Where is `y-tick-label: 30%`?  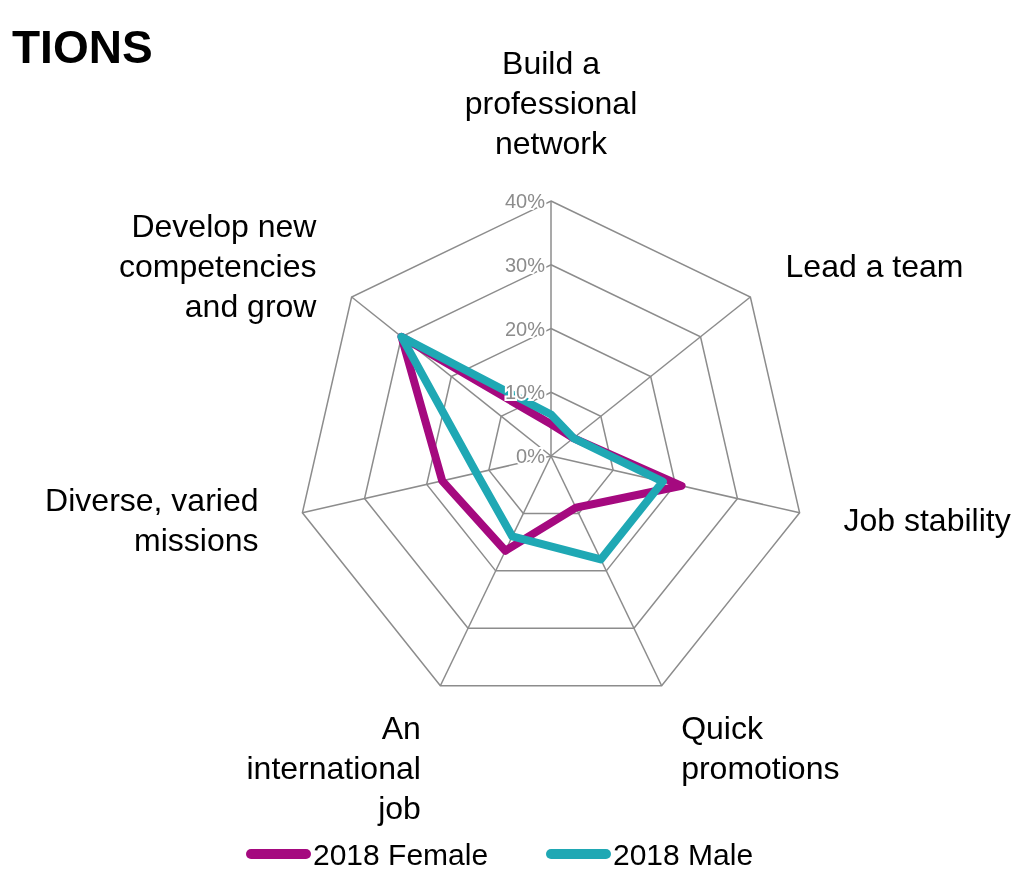
y-tick-label: 30% is located at coordinates (525, 264).